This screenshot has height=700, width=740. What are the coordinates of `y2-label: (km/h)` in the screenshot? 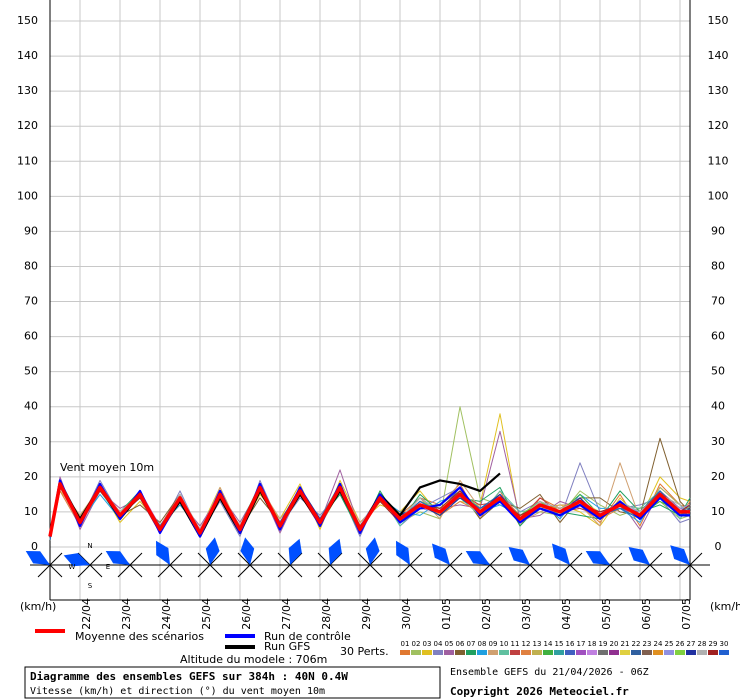 It's located at (725, 606).